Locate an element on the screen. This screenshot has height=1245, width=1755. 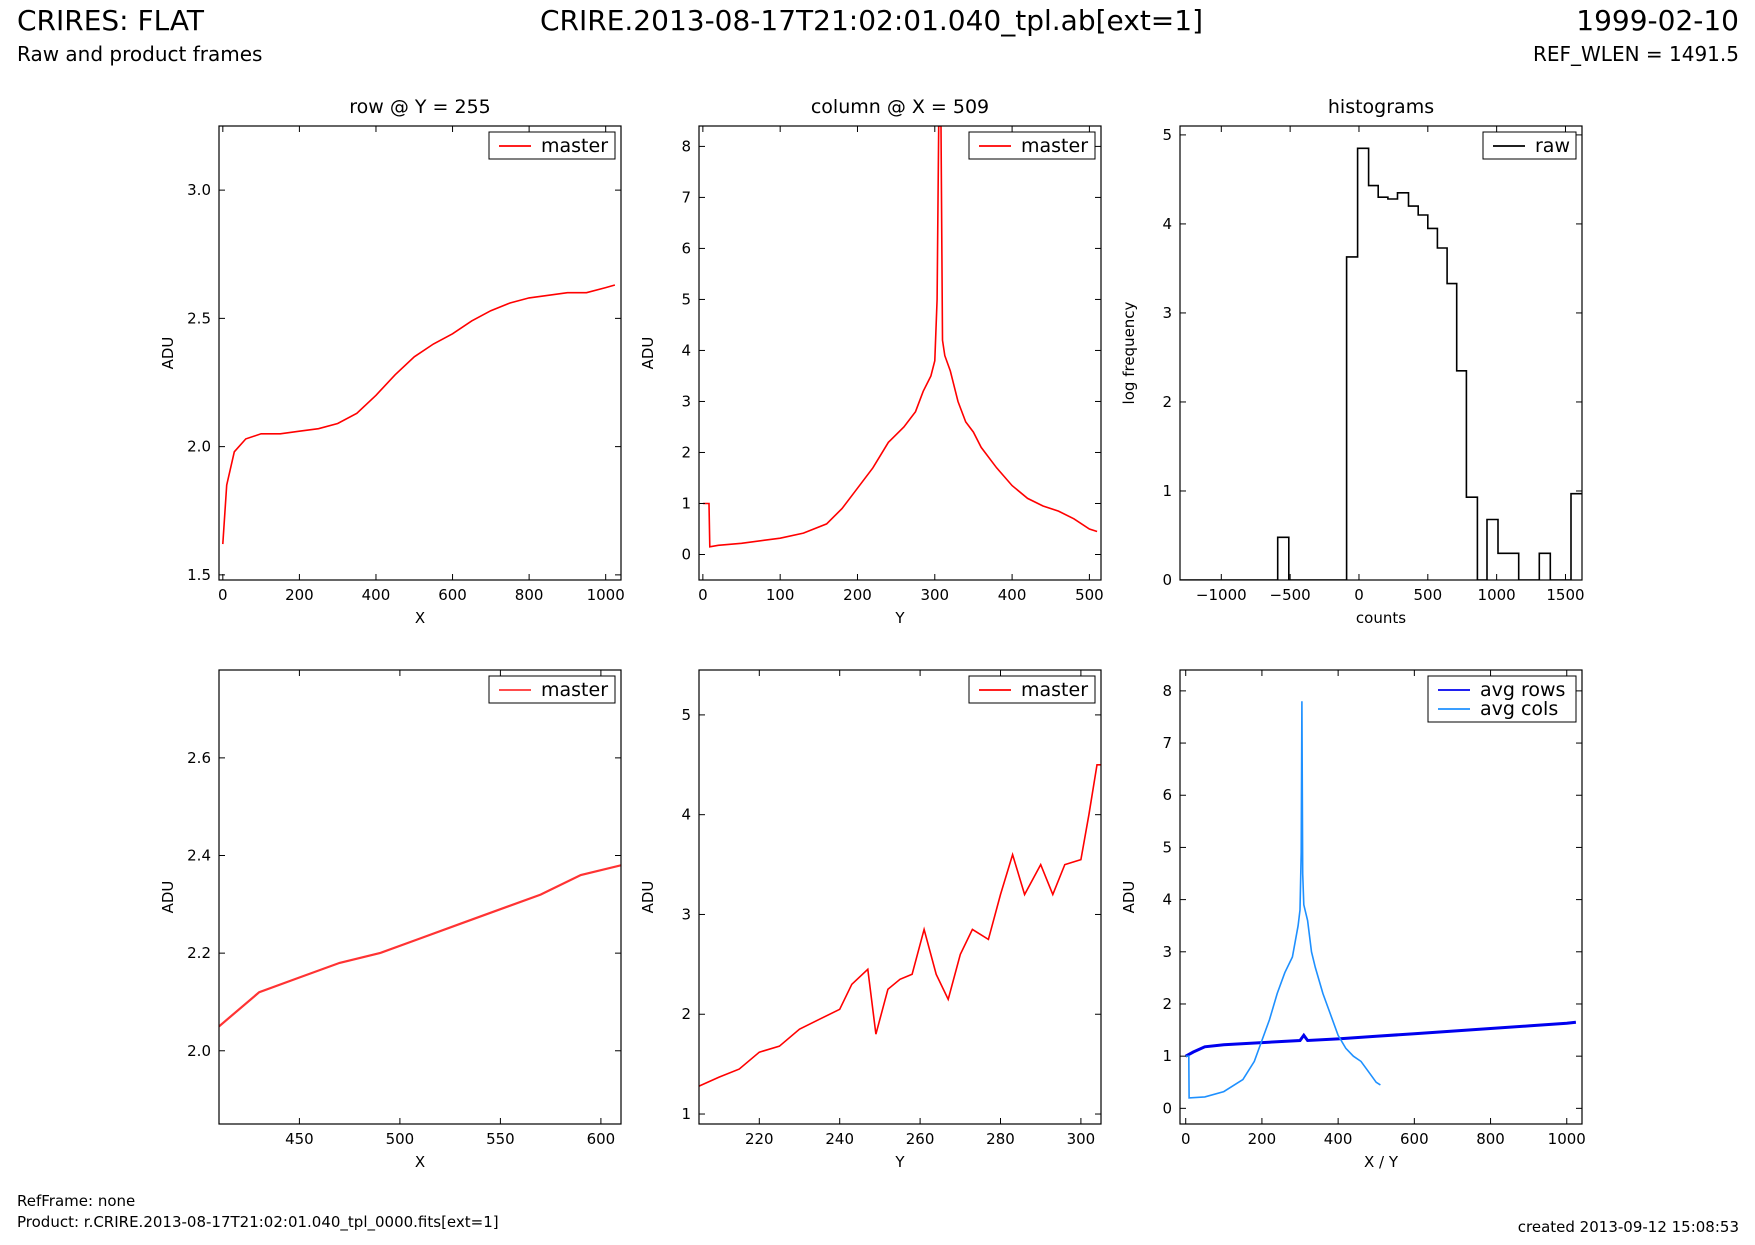
chart-title: row @ Y = 255 is located at coordinates (420, 107).